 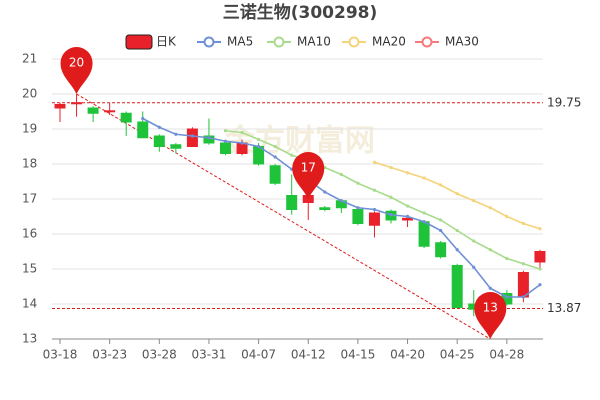 What do you see at coordinates (462, 42) in the screenshot?
I see `legend-label: MA30` at bounding box center [462, 42].